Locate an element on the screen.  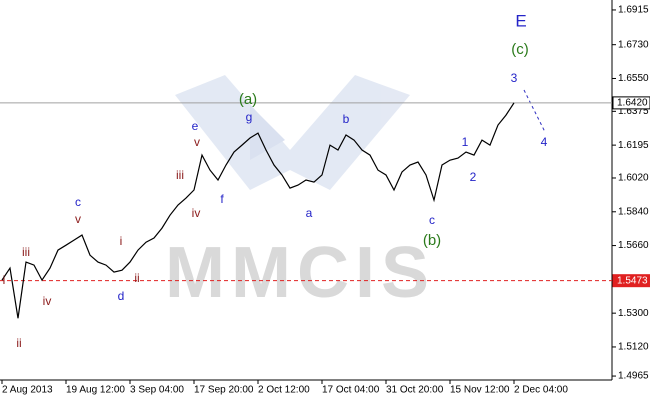
wave-label: 2 is located at coordinates (473, 177).